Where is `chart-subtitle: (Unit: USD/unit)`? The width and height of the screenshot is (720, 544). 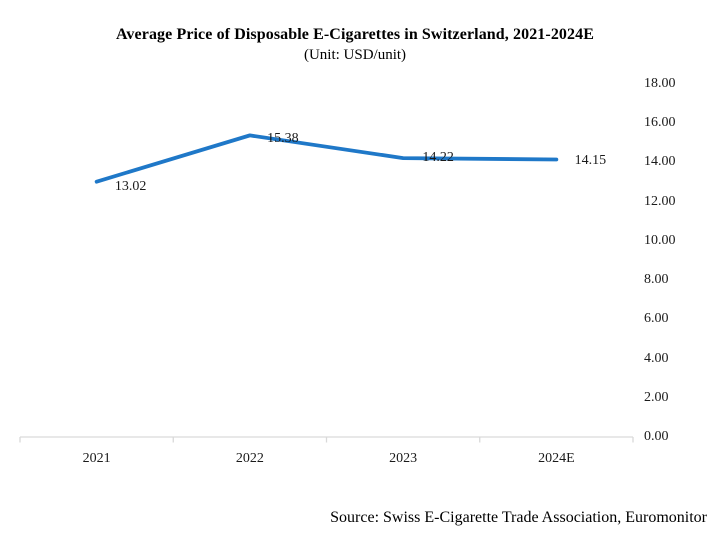 chart-subtitle: (Unit: USD/unit) is located at coordinates (355, 55).